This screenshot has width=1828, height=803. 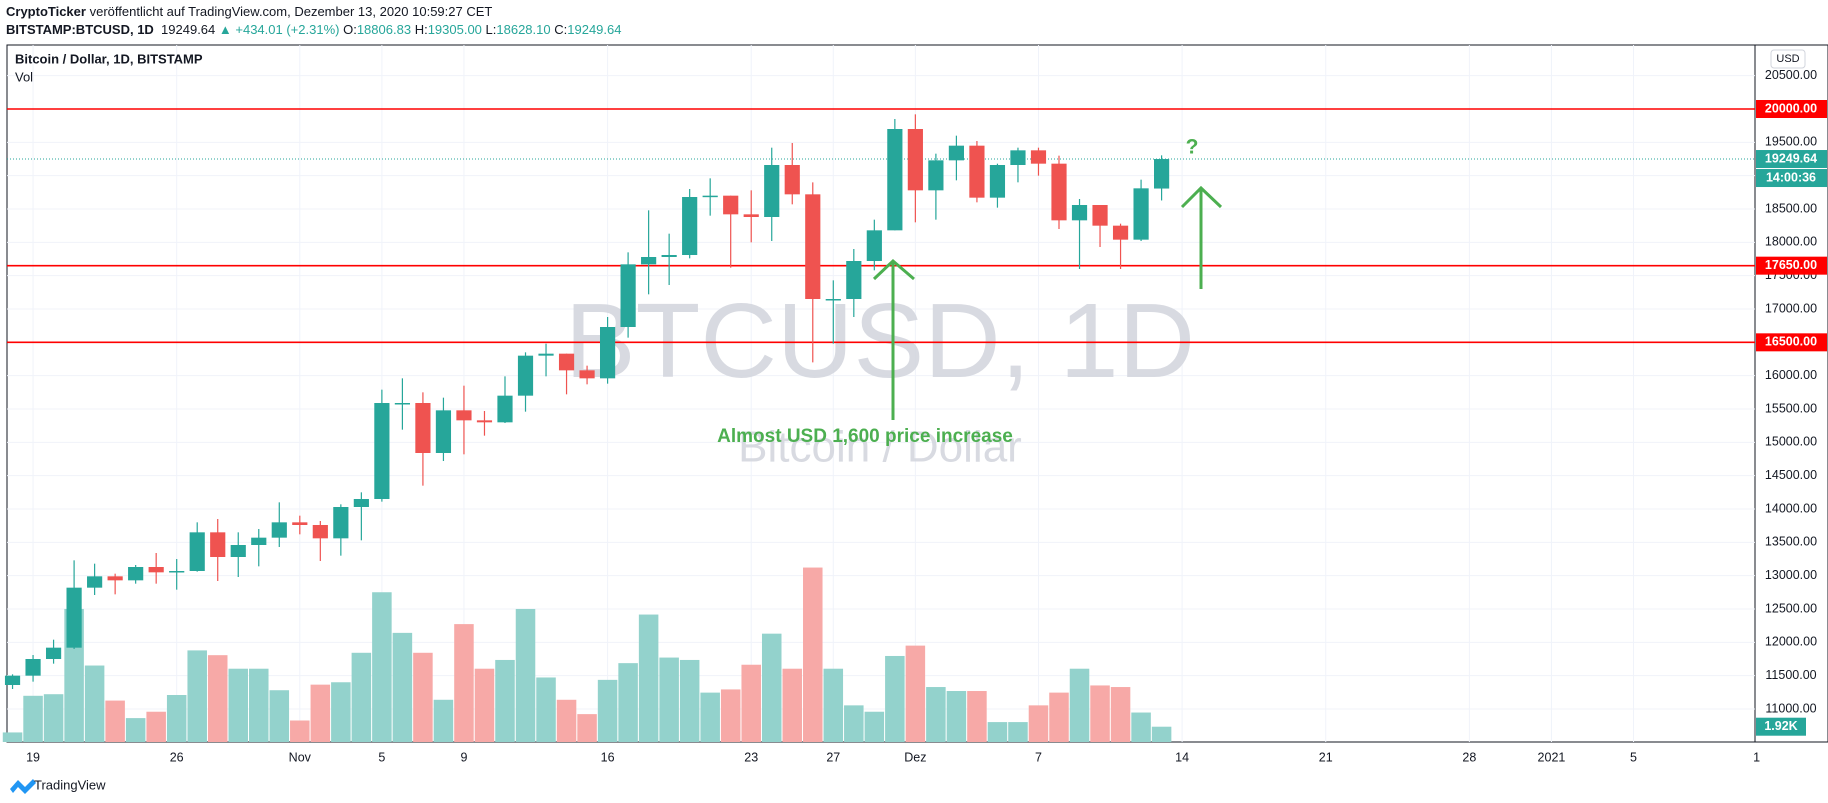 What do you see at coordinates (1756, 757) in the screenshot?
I see `x-tick-label: 1` at bounding box center [1756, 757].